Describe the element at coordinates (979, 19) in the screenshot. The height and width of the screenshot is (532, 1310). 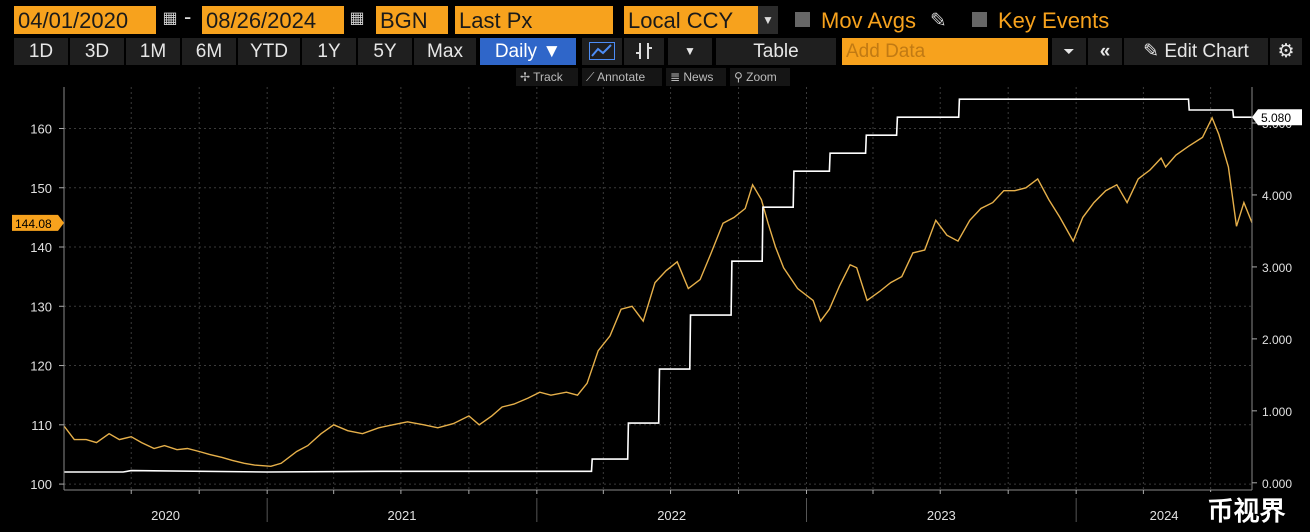
I see `key-events-checkbox` at that location.